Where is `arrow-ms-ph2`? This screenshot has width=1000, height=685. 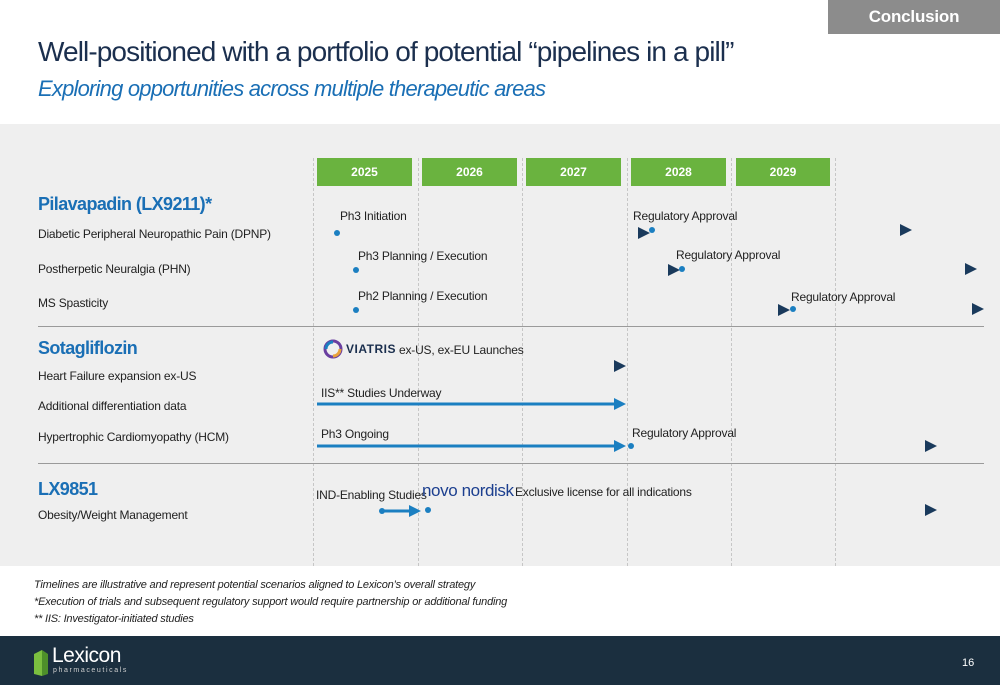 arrow-ms-ph2 is located at coordinates (571, 310).